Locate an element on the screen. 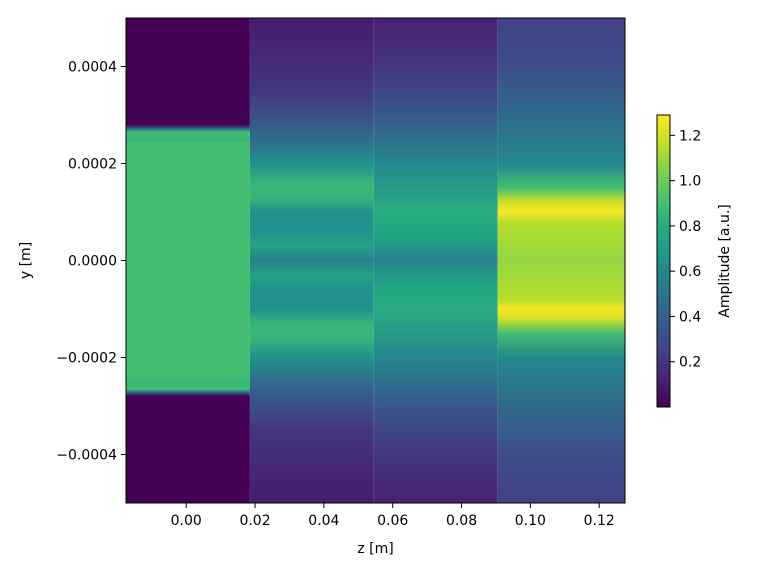  y-axis: 0.0004 0.0002 0.0000 −0.0002 −0.0004 is located at coordinates (91, 262).